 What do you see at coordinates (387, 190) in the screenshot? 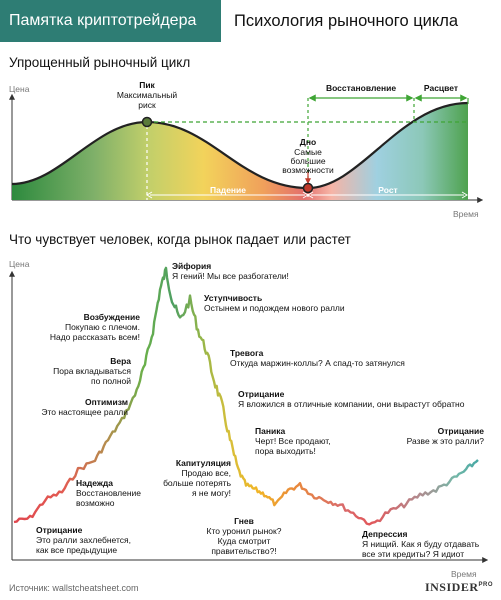
I see `growth-label: Рост` at bounding box center [387, 190].